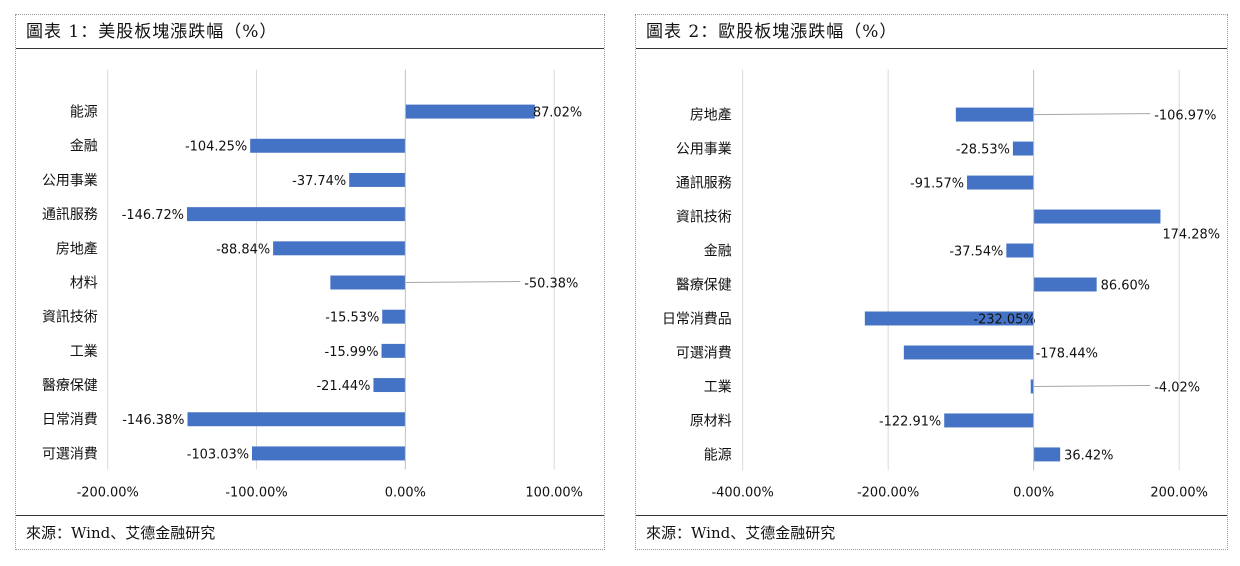 Image resolution: width=1240 pixels, height=566 pixels. What do you see at coordinates (910, 421) in the screenshot?
I see `data-label: -122.91%` at bounding box center [910, 421].